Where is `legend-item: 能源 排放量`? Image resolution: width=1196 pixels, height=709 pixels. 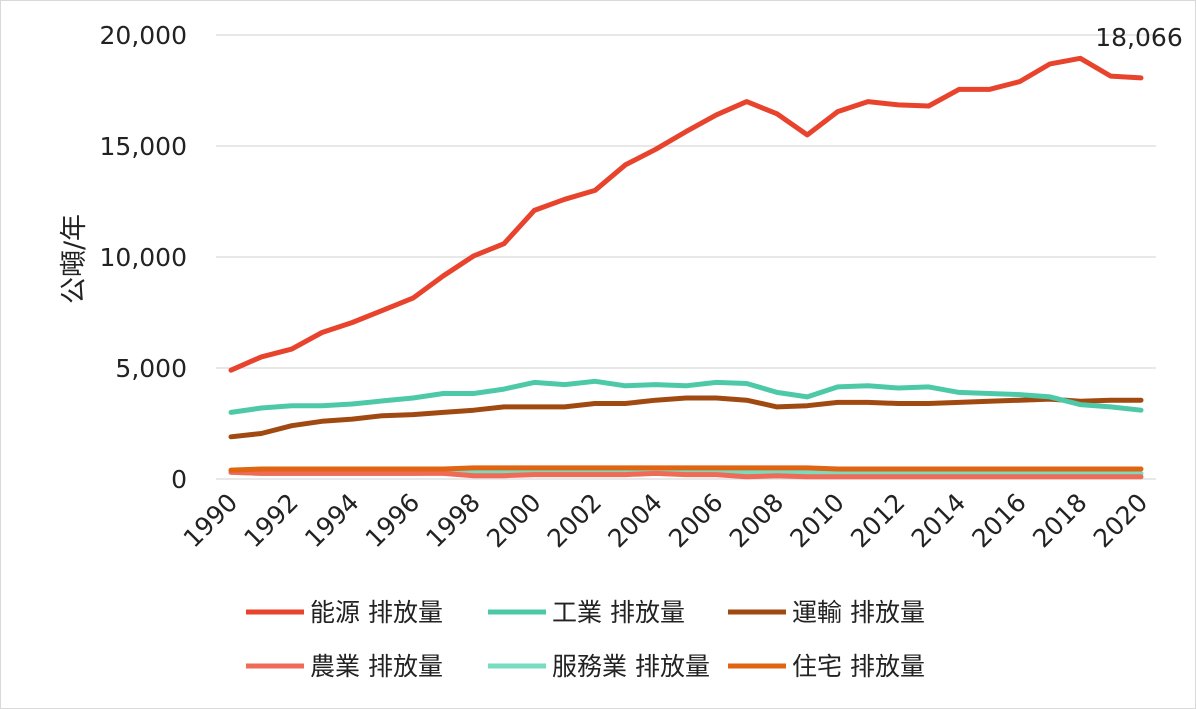
legend-item: 能源 排放量 is located at coordinates (344, 612).